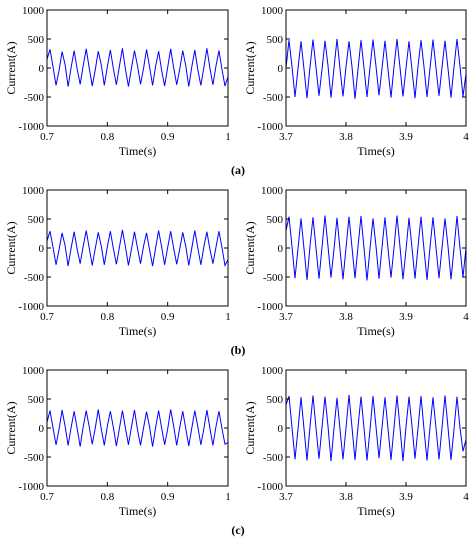  I want to click on caption: (b), so click(238, 350).